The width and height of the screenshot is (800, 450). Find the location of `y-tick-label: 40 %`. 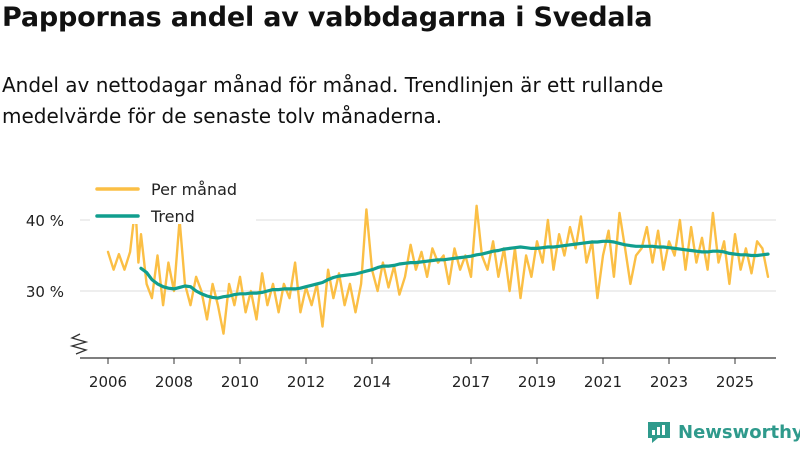

y-tick-label: 40 % is located at coordinates (45, 221).